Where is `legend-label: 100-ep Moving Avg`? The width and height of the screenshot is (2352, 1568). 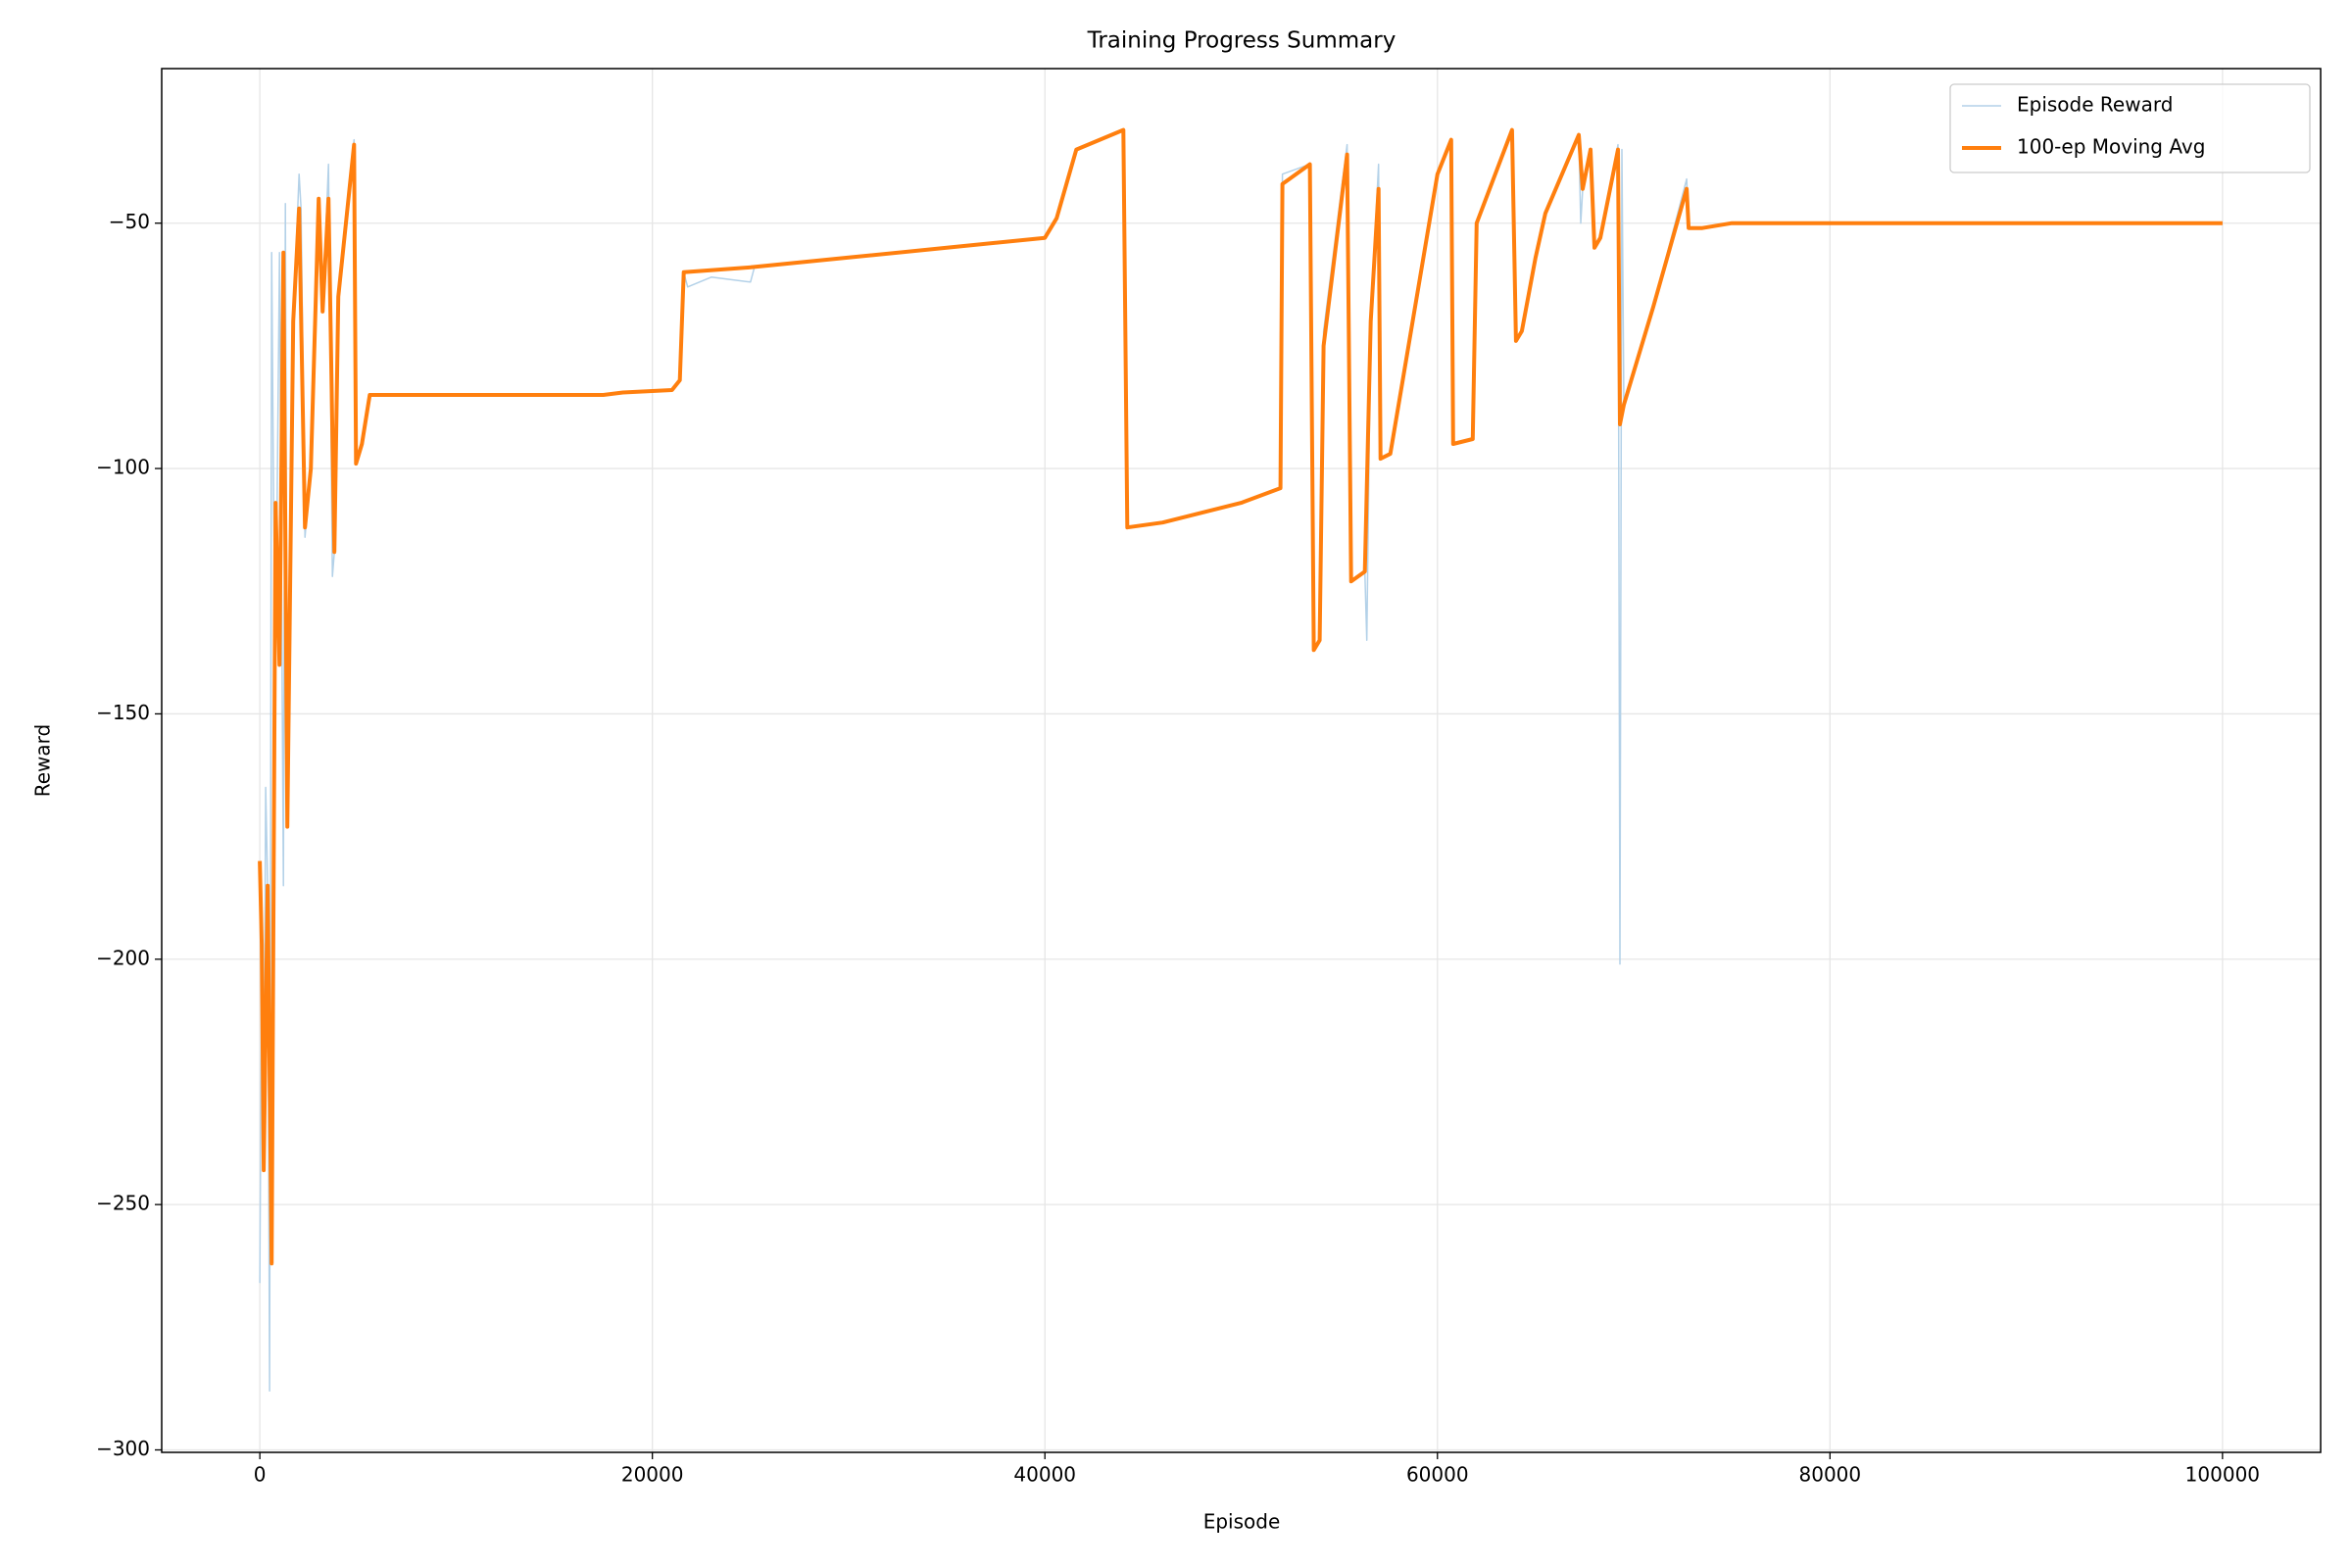 legend-label: 100-ep Moving Avg is located at coordinates (2111, 147).